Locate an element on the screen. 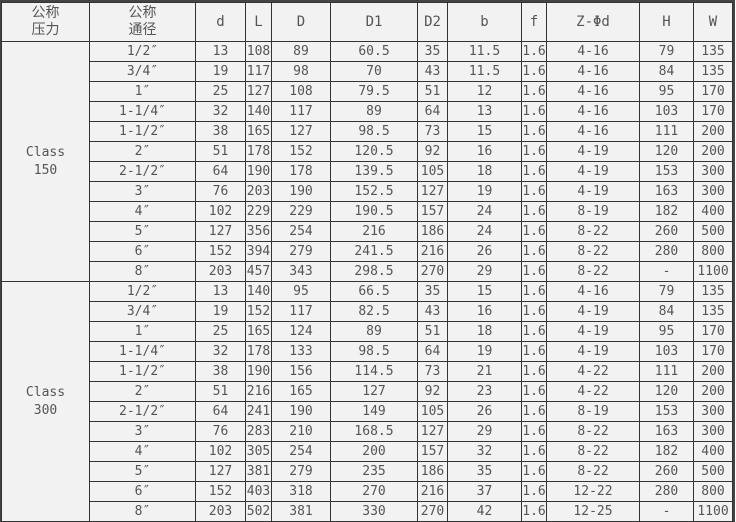  table-row: 3″ 76 203 190 152.5 127 19 1.6 4-19 163 300 is located at coordinates (367, 191).